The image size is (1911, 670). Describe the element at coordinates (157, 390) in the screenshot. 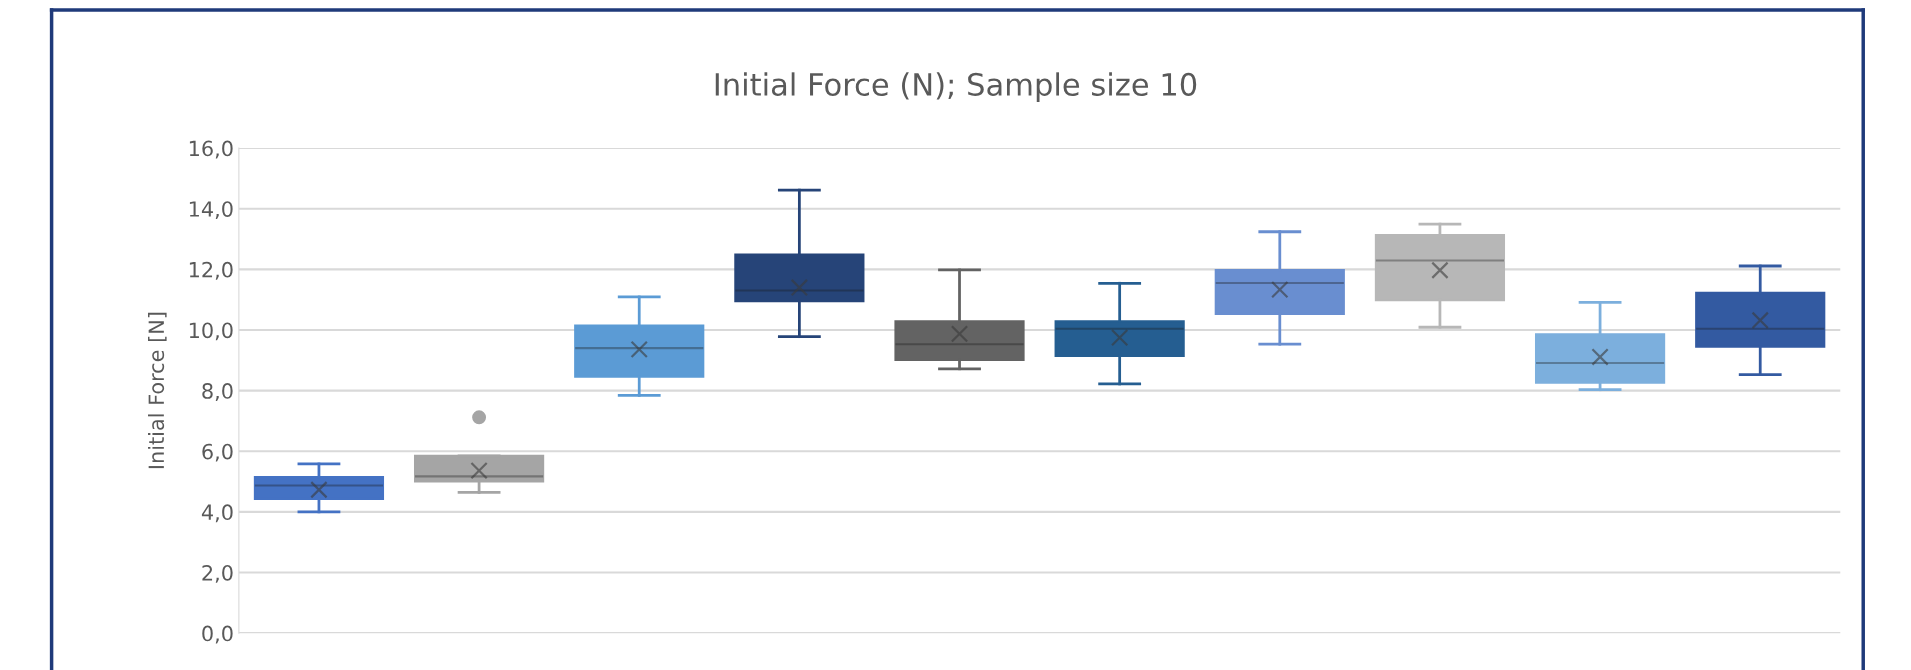

I see `y-axis-title: Initial Force [N]` at that location.